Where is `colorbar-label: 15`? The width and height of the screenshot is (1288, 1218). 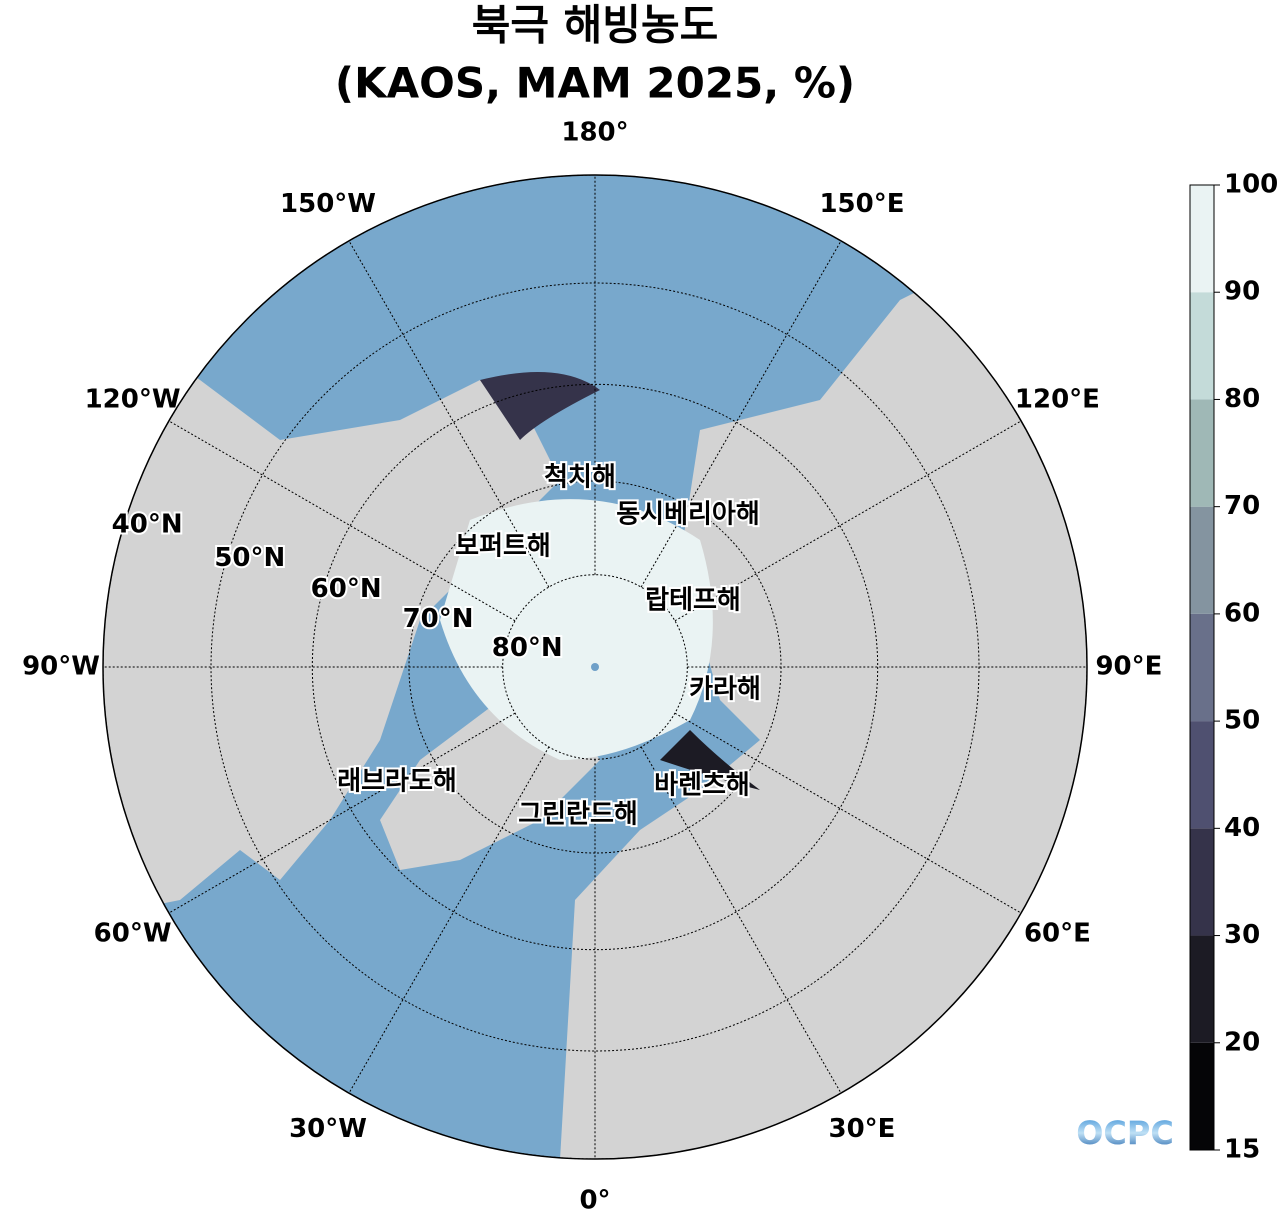
colorbar-label: 15 is located at coordinates (1242, 1150).